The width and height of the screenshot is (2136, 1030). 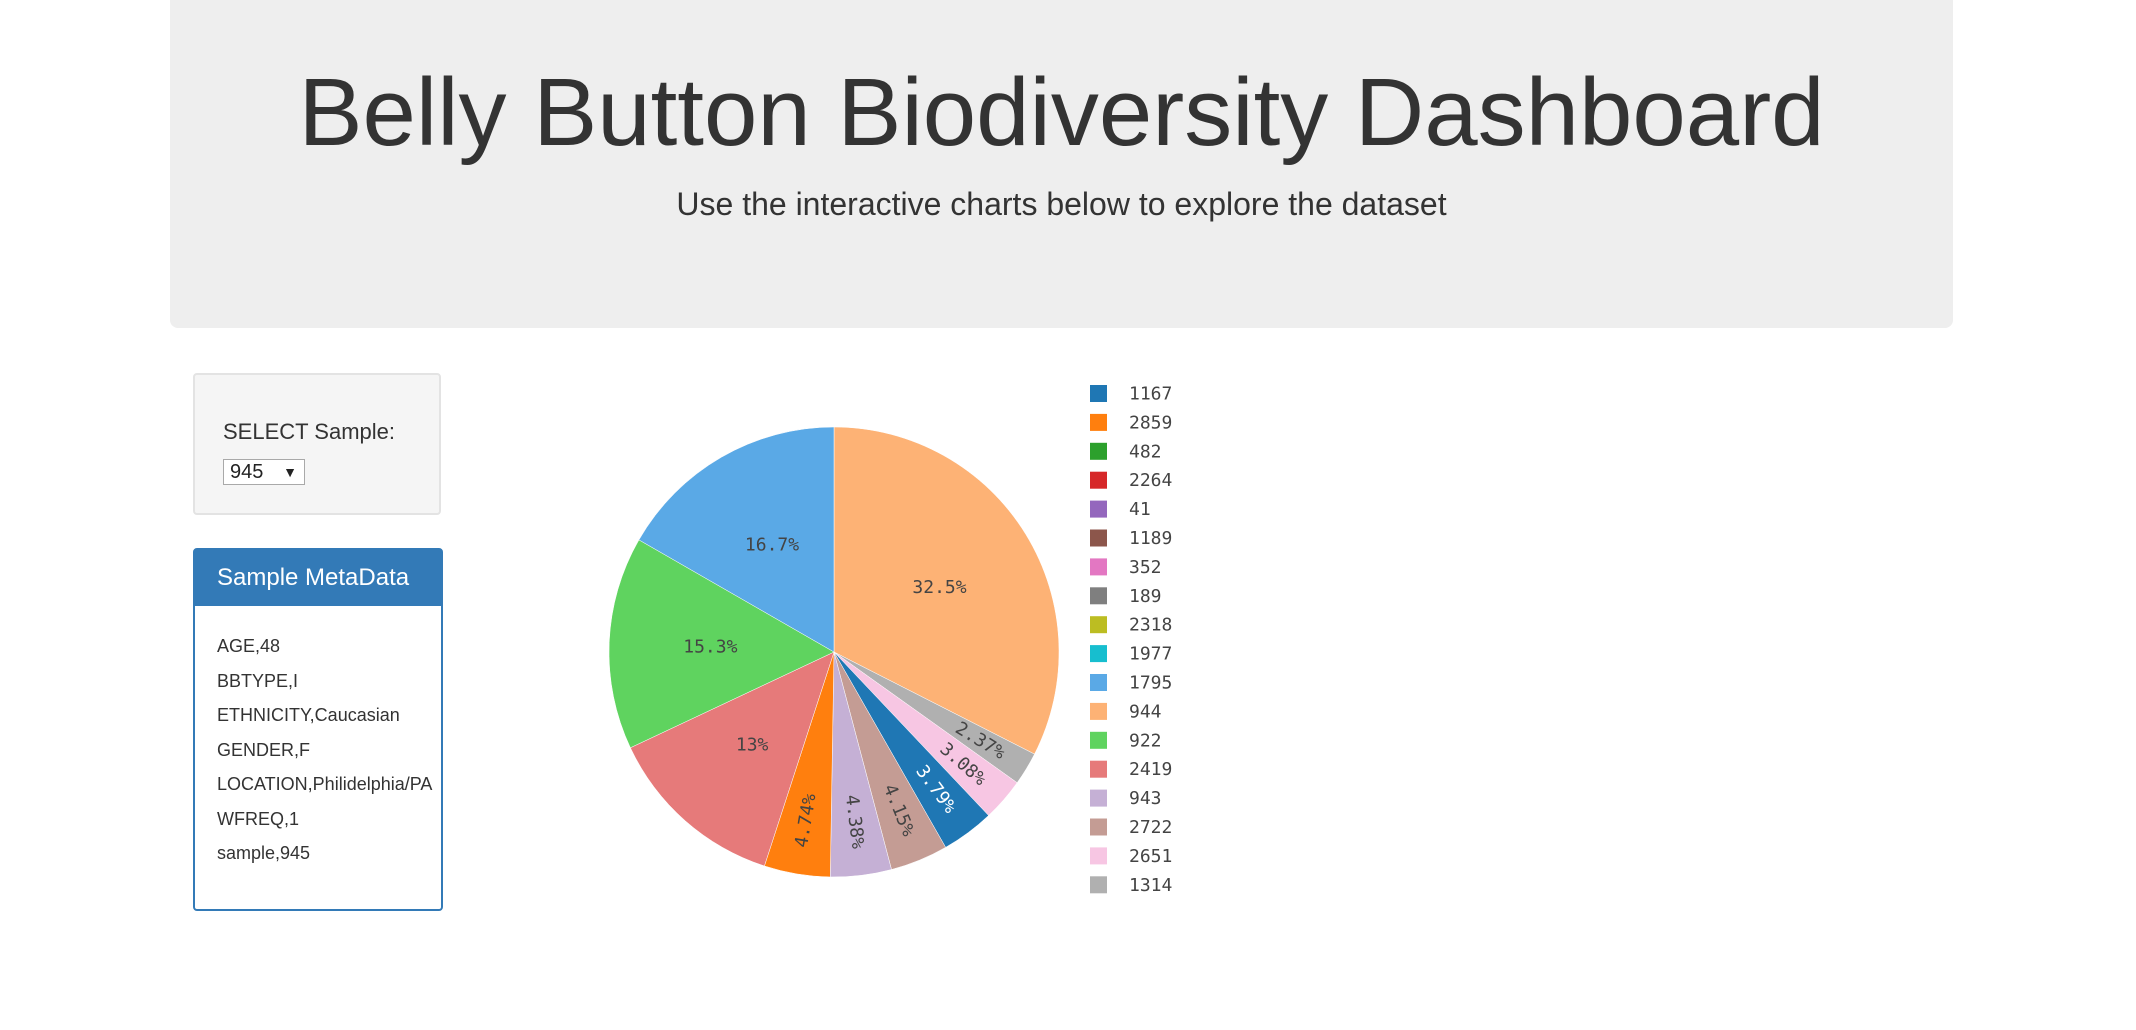 I want to click on metadata-row: WFREQ,1, so click(x=258, y=818).